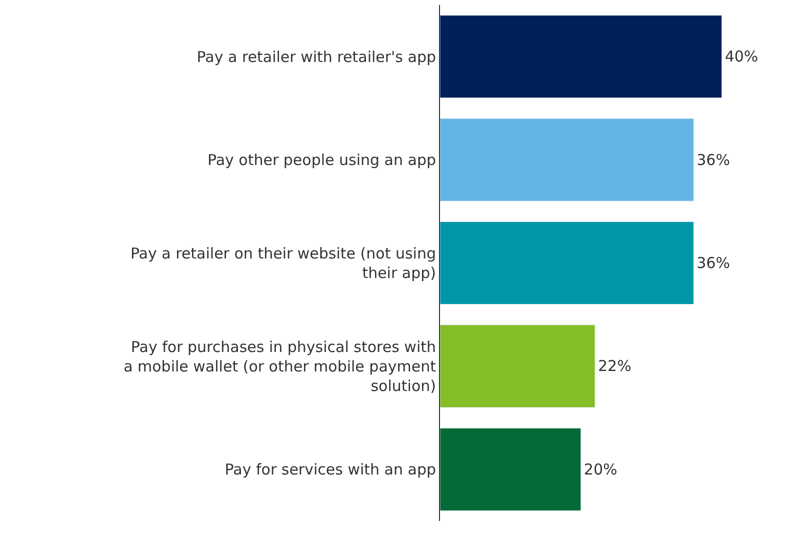  I want to click on y-tick-label: Pay a retailer on their website (not using their app), so click(283, 263).